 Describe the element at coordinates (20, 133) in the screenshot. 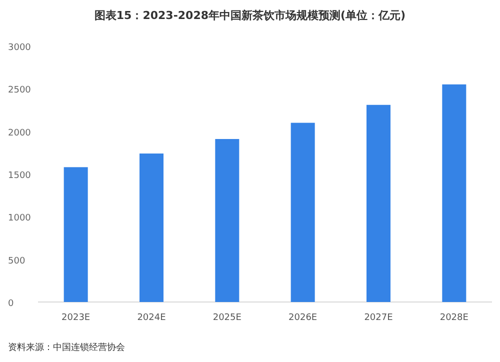

I see `y-tick-label: 2000` at that location.